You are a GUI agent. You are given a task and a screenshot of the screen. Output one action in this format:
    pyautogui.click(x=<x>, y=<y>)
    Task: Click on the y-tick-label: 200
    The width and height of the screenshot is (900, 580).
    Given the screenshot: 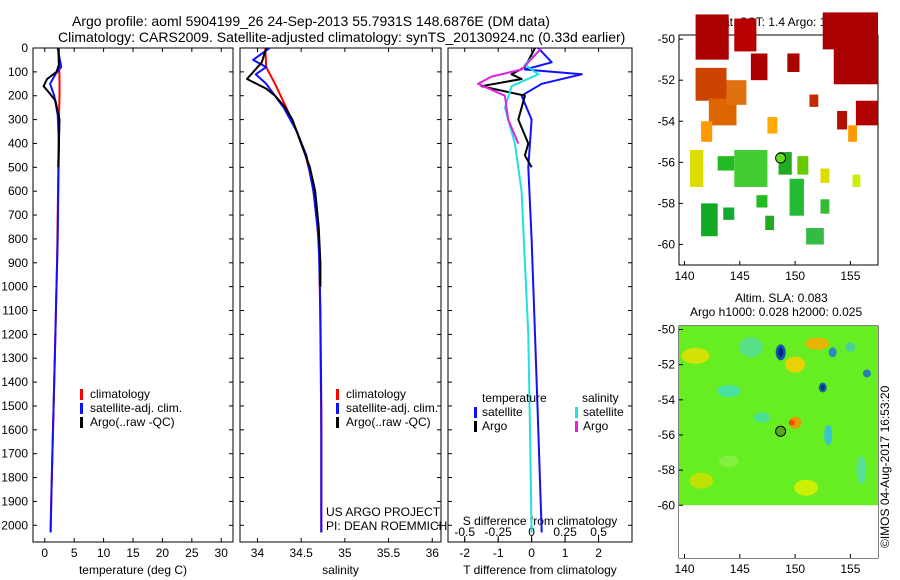 What is the action you would take?
    pyautogui.click(x=18, y=96)
    